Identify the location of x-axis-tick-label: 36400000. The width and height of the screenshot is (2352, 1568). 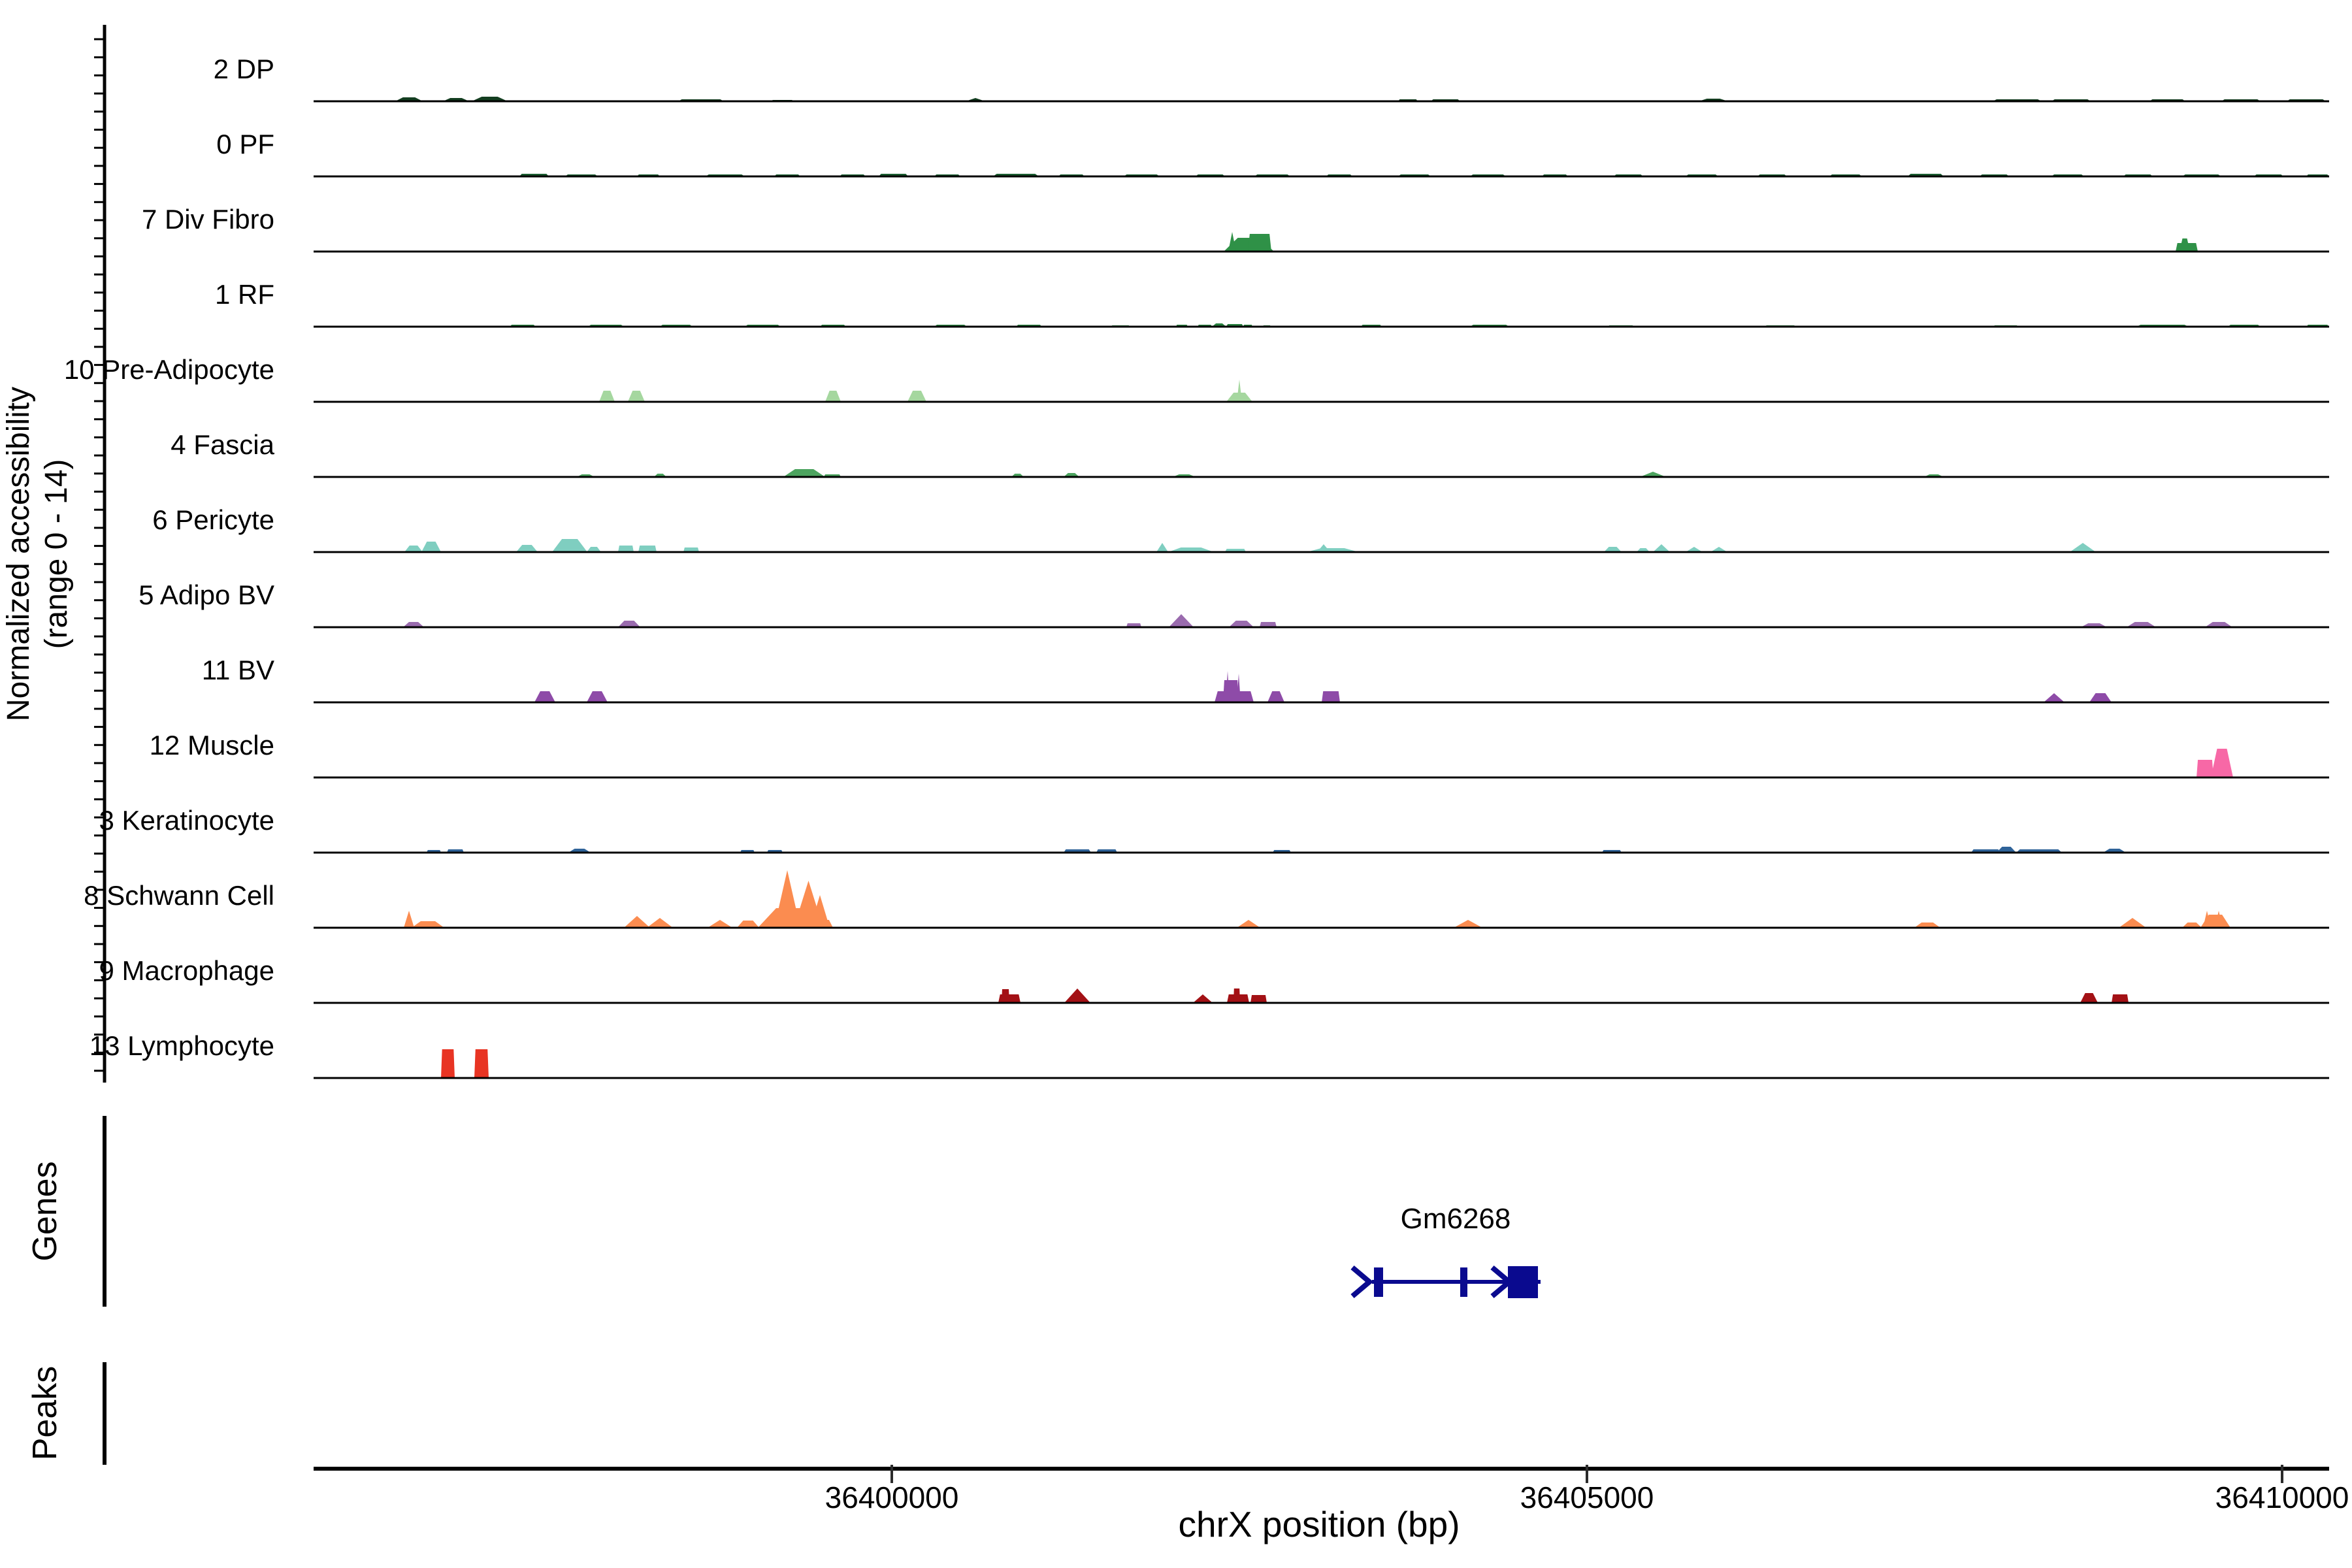
(892, 1497).